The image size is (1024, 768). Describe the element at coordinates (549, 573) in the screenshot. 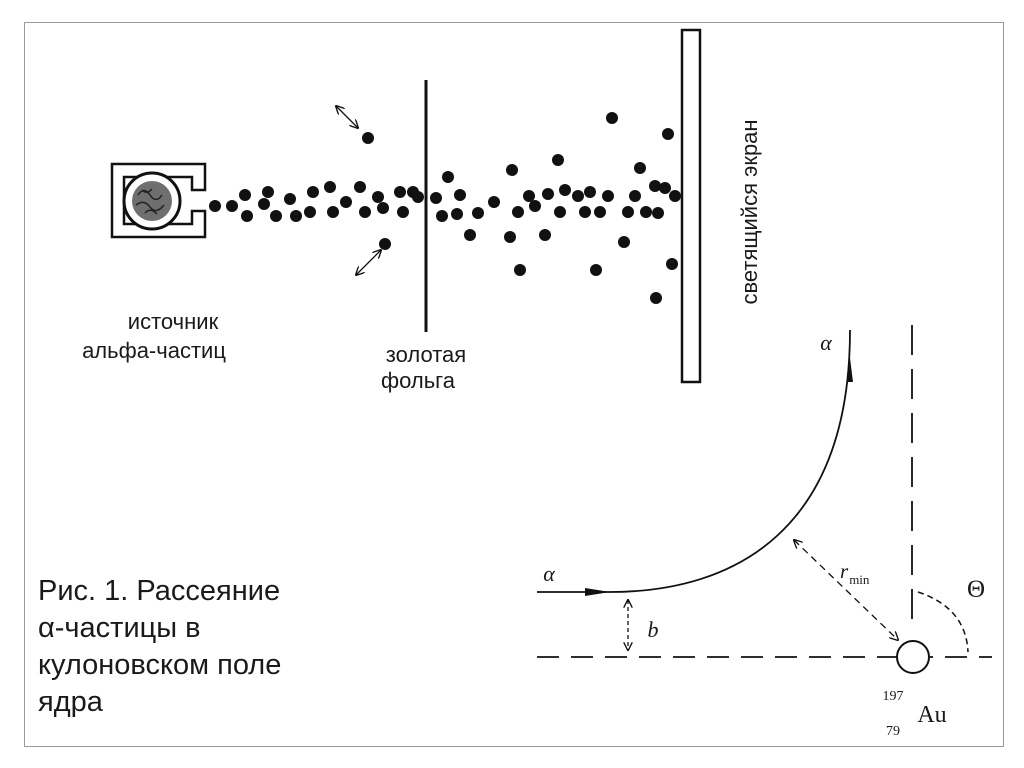

I see `alpha-label-incoming: α` at that location.